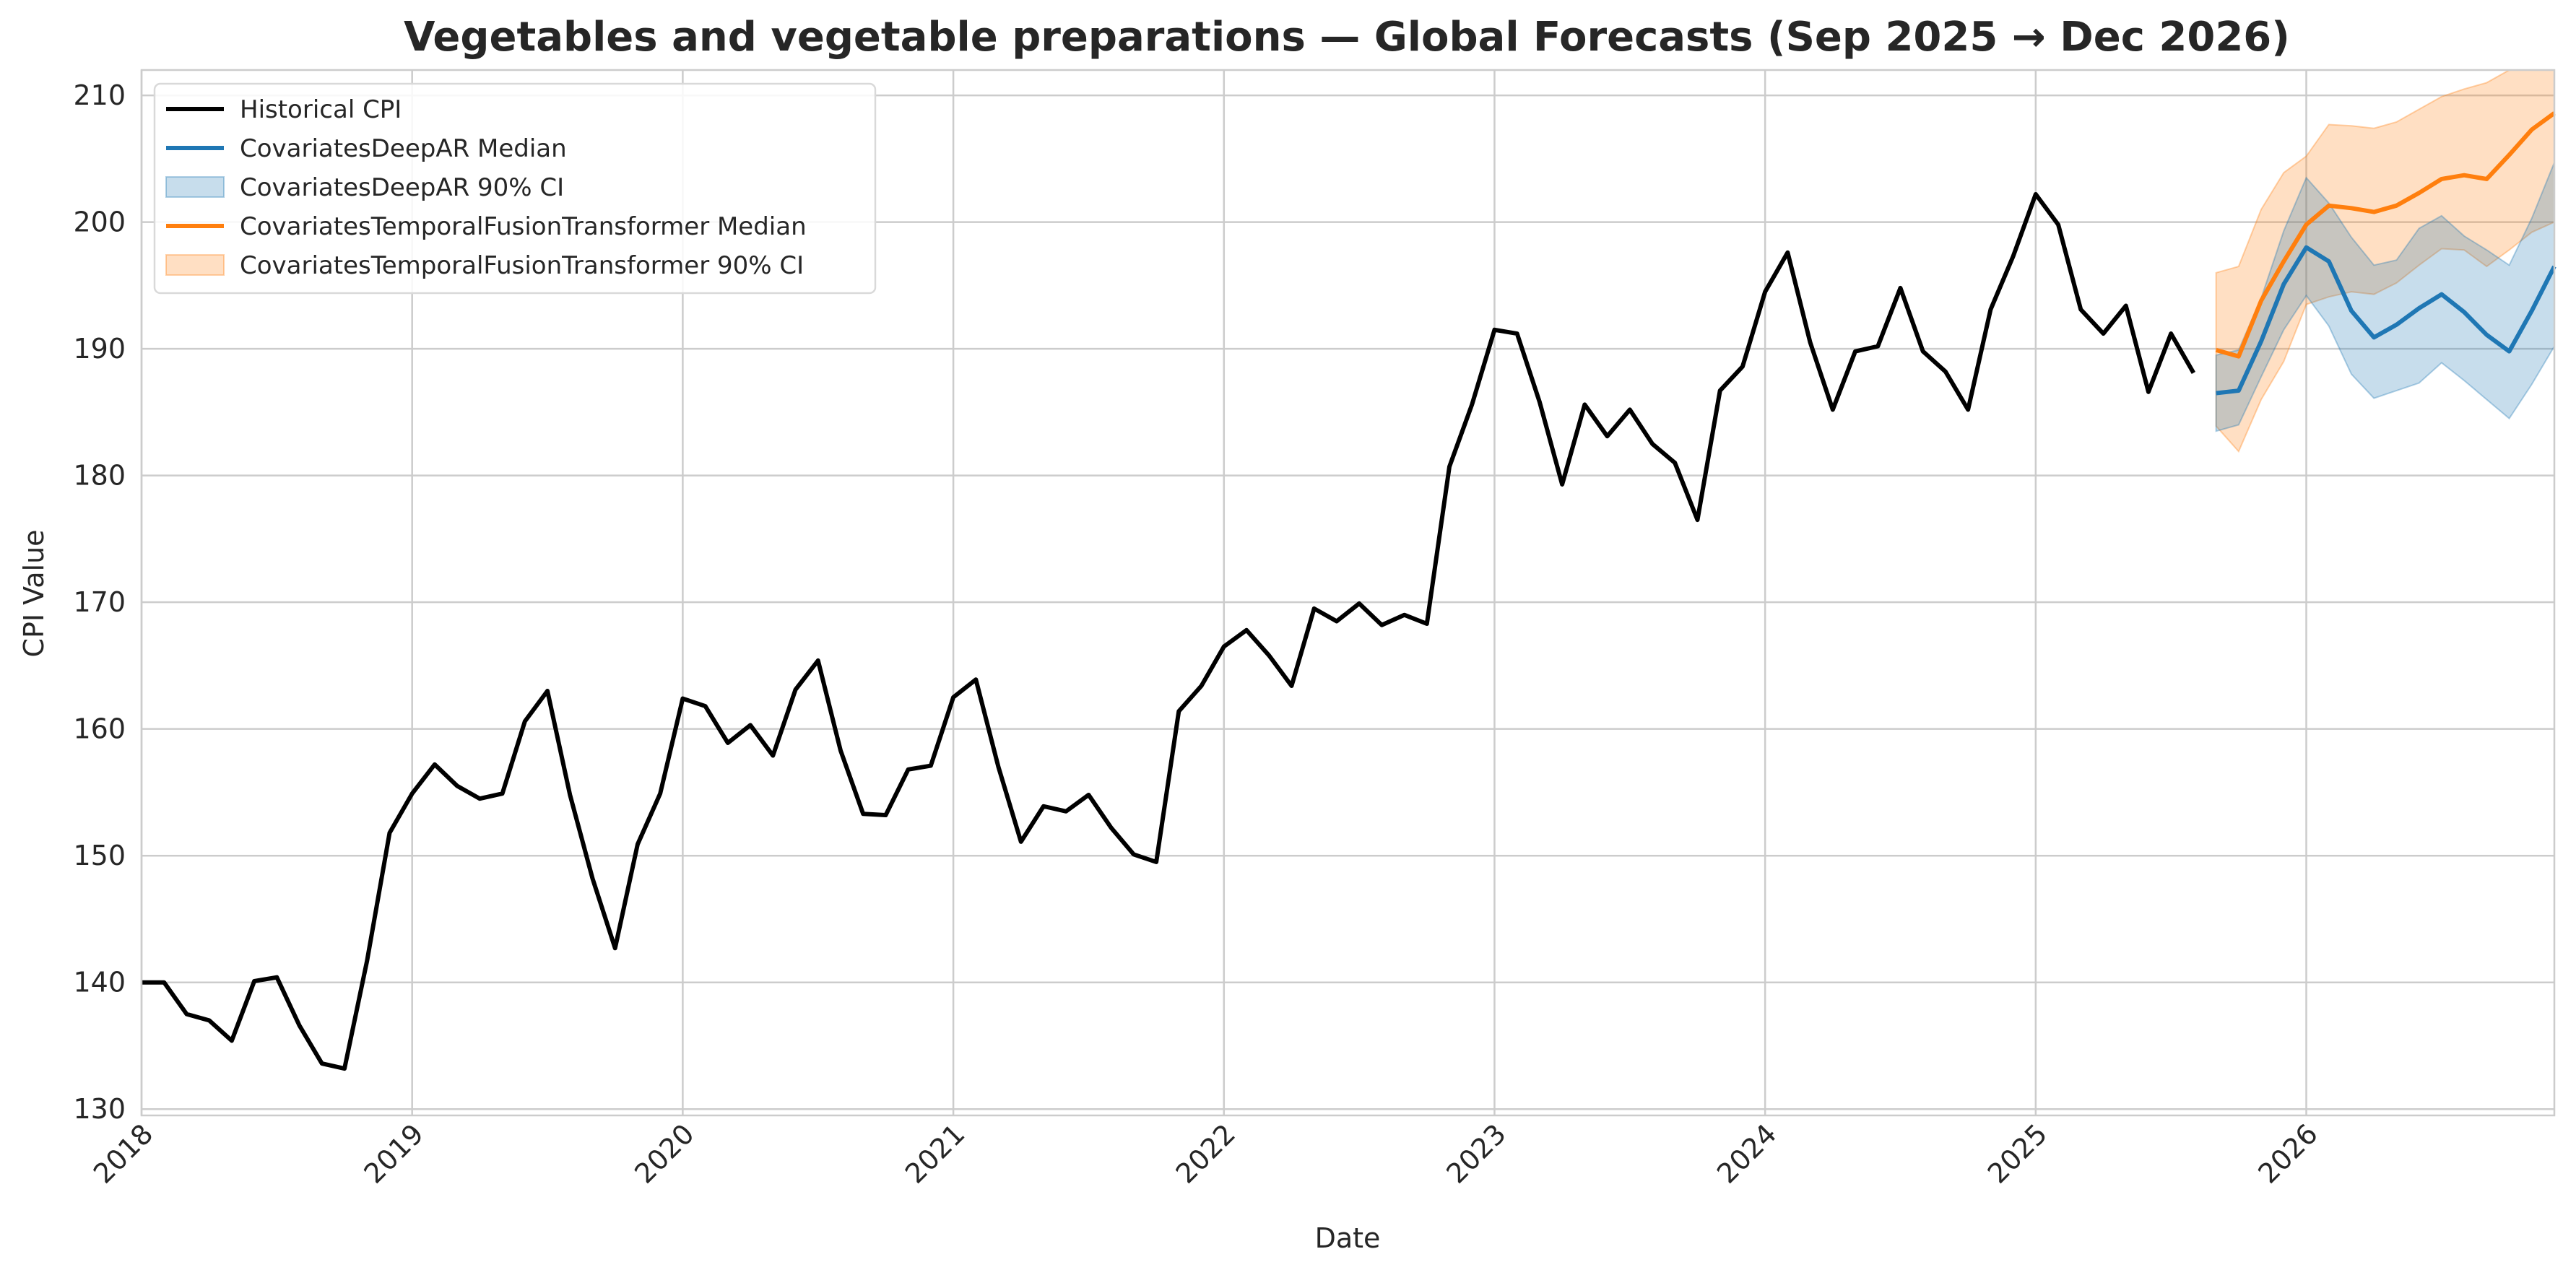  I want to click on y-tick-label: 170, so click(99, 602).